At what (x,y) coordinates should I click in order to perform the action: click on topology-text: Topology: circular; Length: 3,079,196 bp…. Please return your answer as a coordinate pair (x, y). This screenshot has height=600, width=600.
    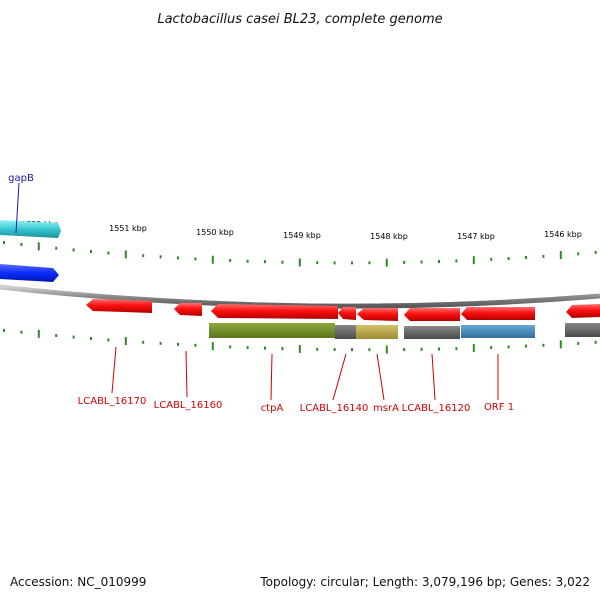
    Looking at the image, I should click on (424, 582).